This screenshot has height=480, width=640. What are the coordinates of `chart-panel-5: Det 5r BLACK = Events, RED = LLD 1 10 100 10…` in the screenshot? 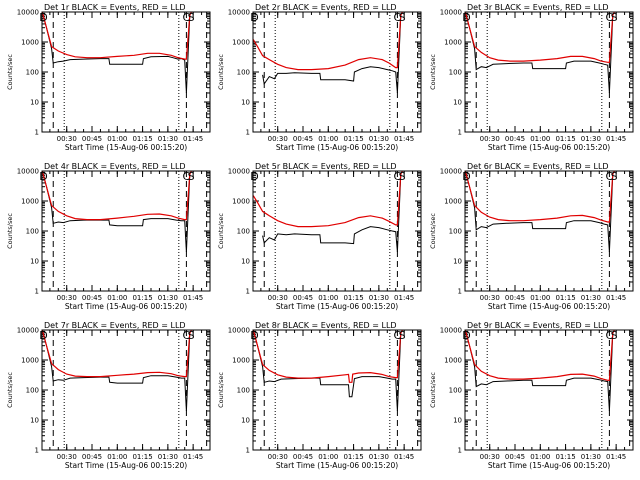 It's located at (319, 236).